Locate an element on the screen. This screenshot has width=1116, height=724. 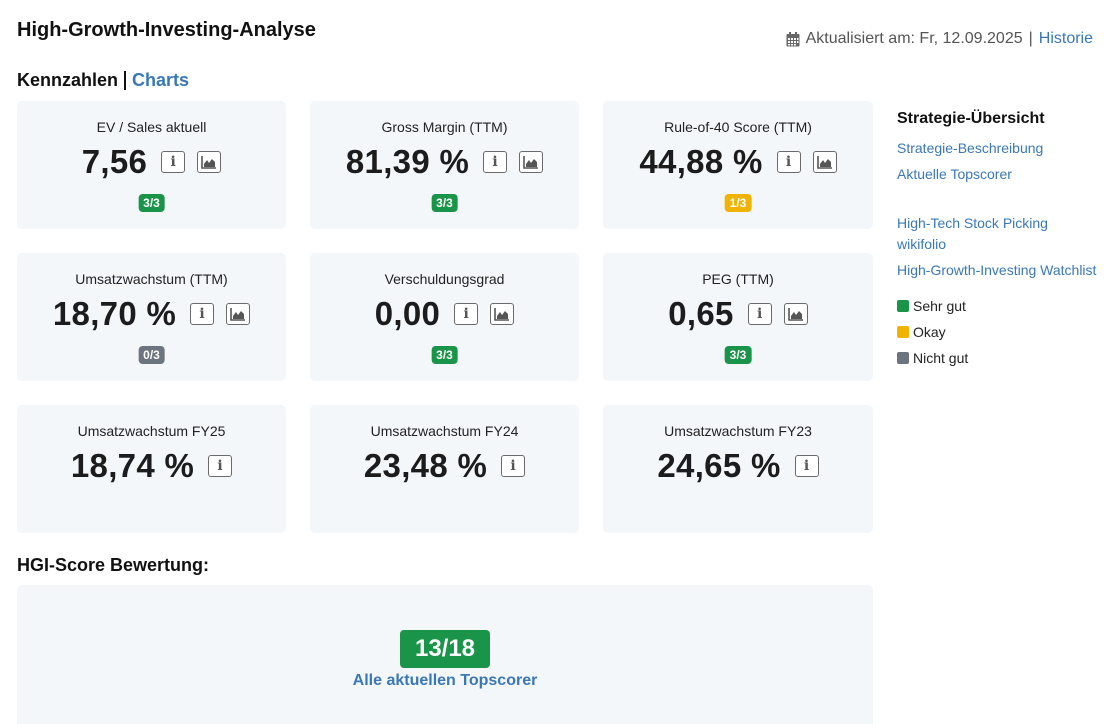
strategy-description-link: Strategie-Beschreibung is located at coordinates (970, 148).